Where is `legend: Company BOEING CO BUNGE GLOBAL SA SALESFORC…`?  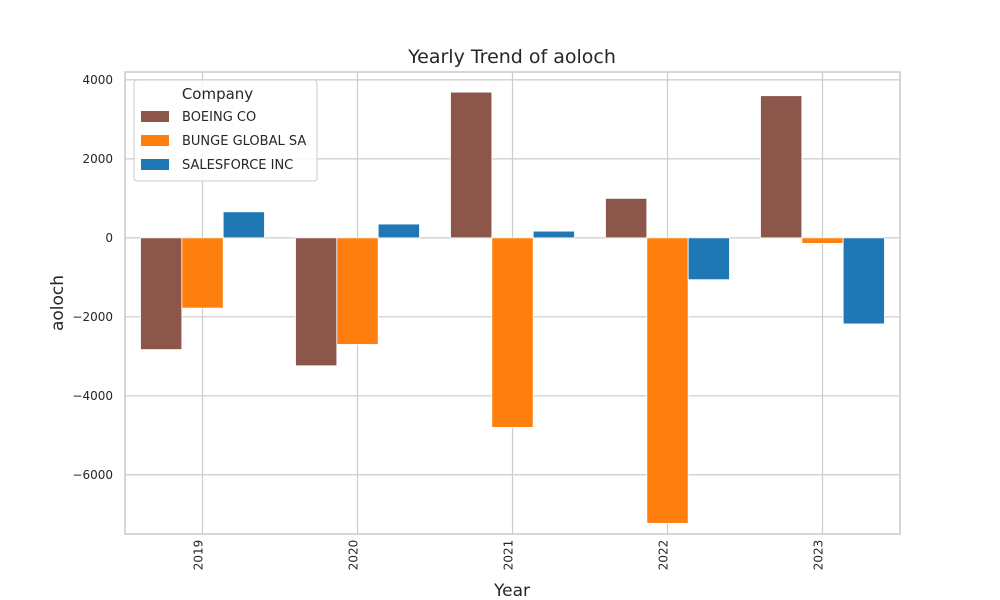
legend: Company BOEING CO BUNGE GLOBAL SA SALESFORC… is located at coordinates (225, 130).